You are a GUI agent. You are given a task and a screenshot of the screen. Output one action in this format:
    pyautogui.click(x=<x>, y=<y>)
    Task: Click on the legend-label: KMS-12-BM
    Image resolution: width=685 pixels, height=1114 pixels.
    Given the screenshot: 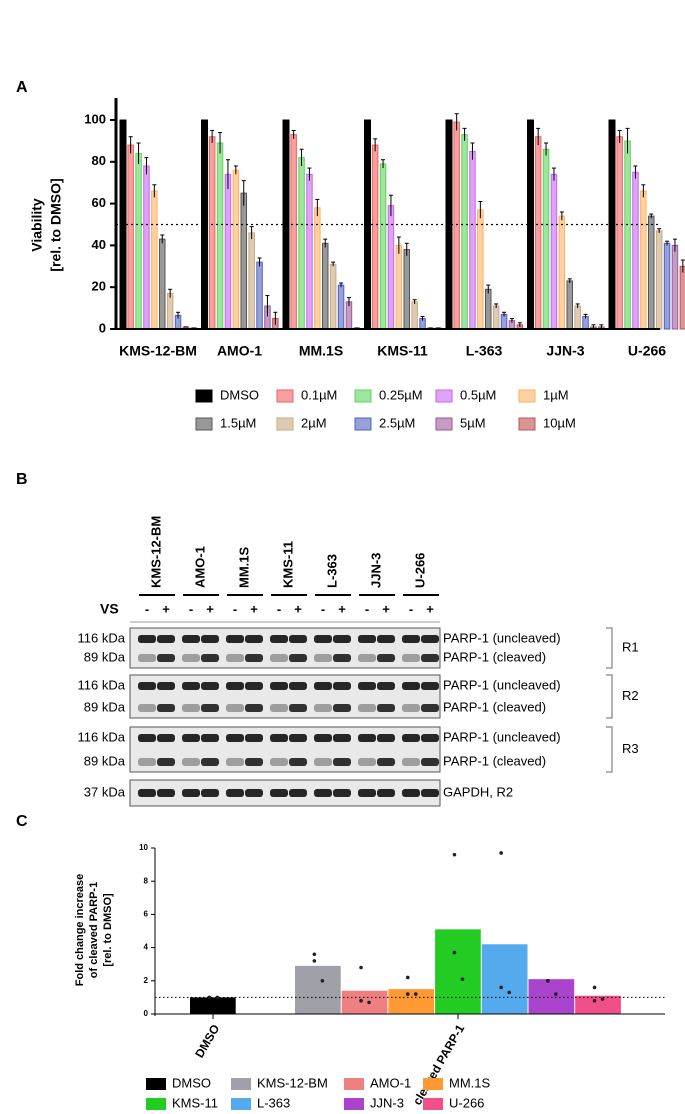 What is the action you would take?
    pyautogui.click(x=292, y=1082)
    